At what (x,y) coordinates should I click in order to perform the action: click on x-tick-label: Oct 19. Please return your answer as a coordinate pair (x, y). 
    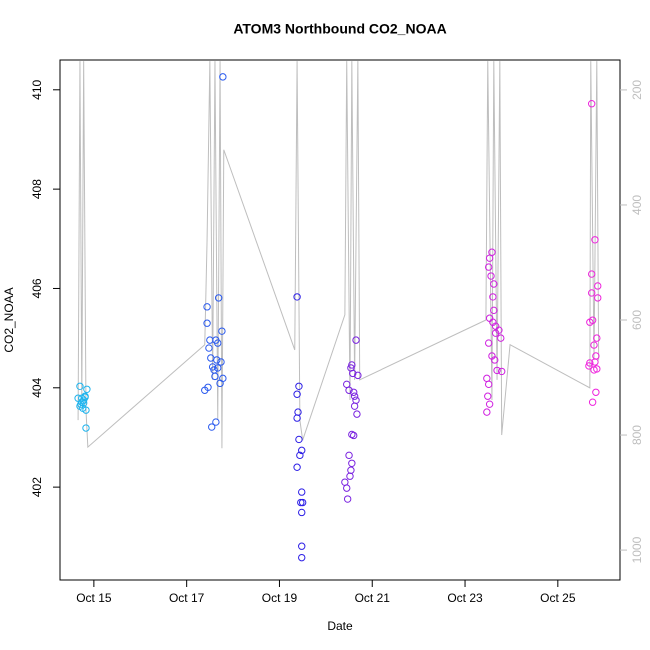
    Looking at the image, I should click on (280, 598).